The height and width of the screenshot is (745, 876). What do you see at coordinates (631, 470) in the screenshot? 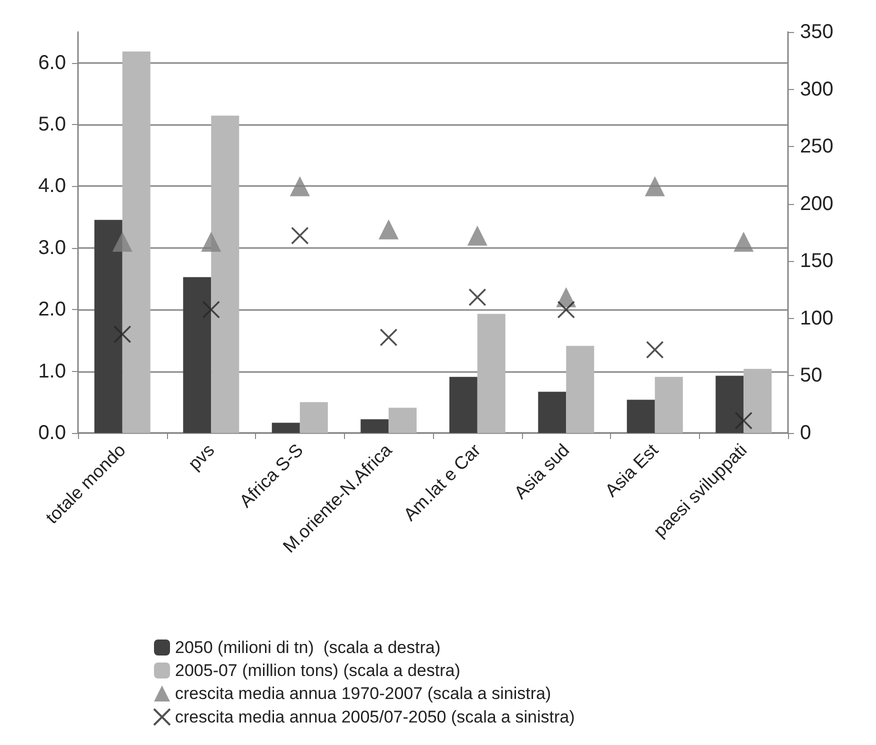
I see `x-tick-label: Asia Est` at bounding box center [631, 470].